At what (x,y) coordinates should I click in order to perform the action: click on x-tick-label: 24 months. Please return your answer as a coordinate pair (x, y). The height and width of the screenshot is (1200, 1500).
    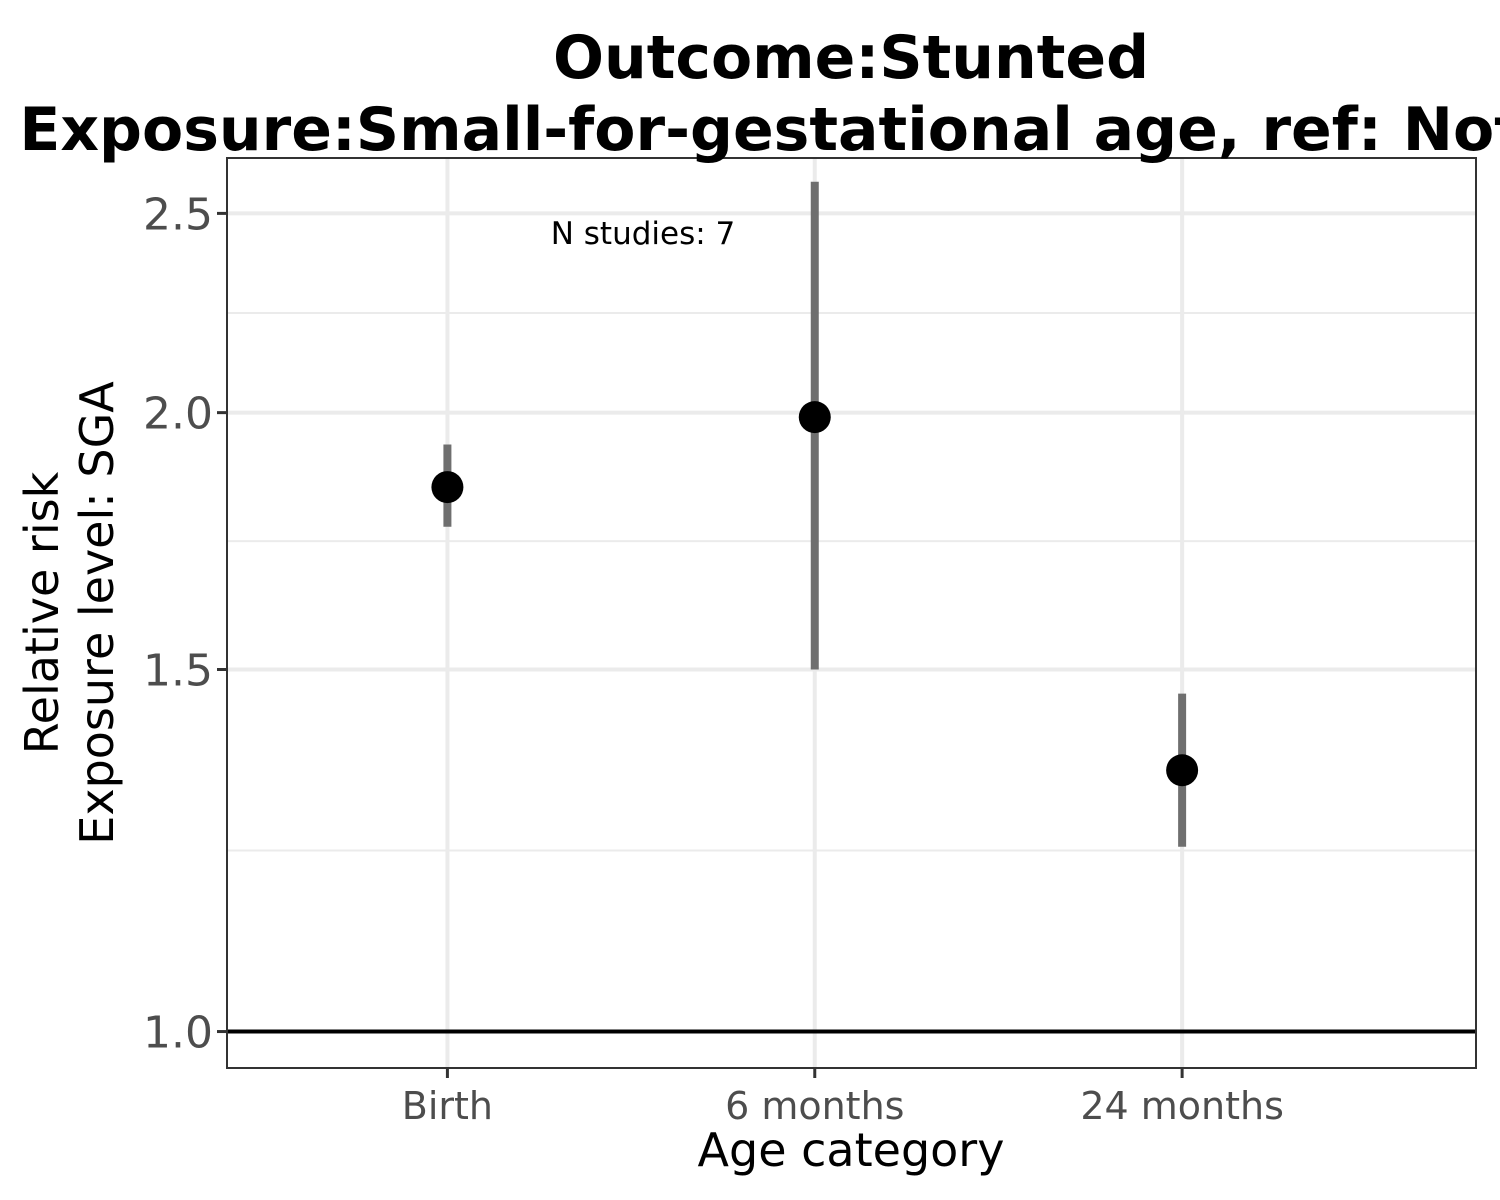
    Looking at the image, I should click on (1182, 1106).